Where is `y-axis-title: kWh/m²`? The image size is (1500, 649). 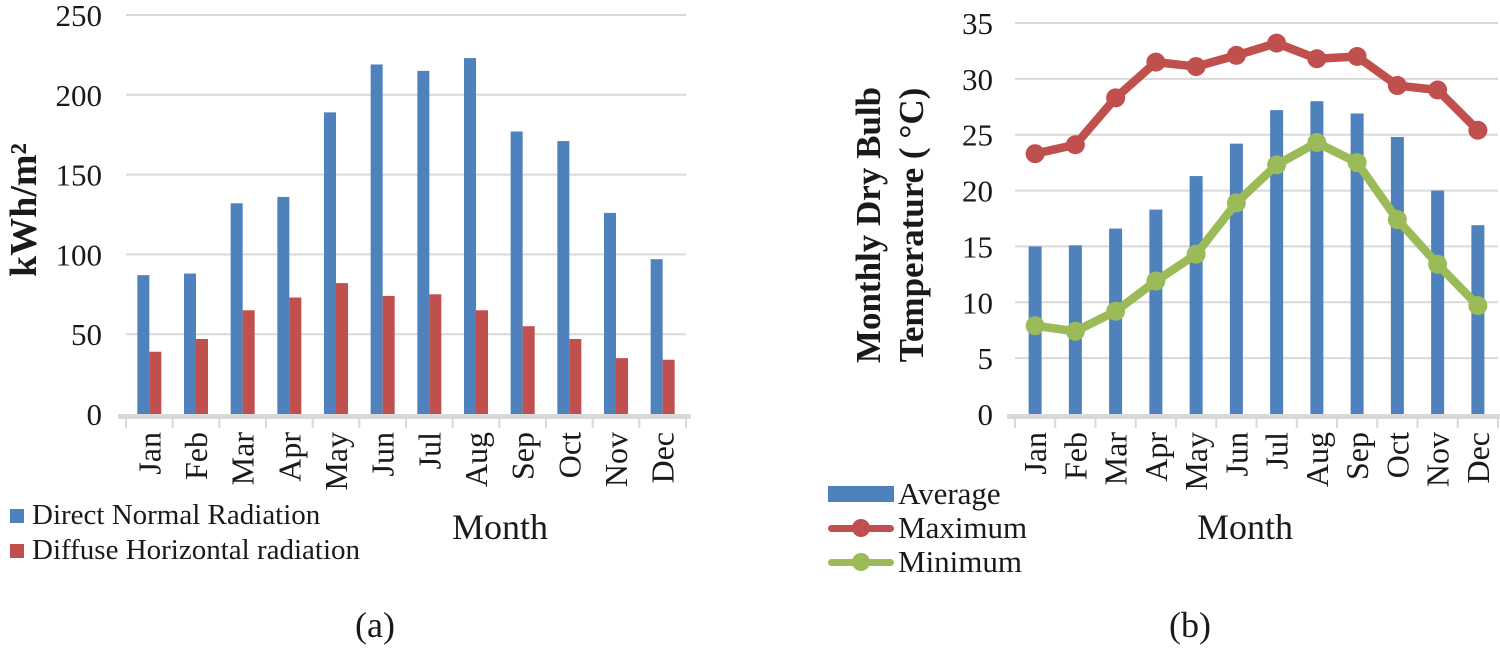 y-axis-title: kWh/m² is located at coordinates (24, 210).